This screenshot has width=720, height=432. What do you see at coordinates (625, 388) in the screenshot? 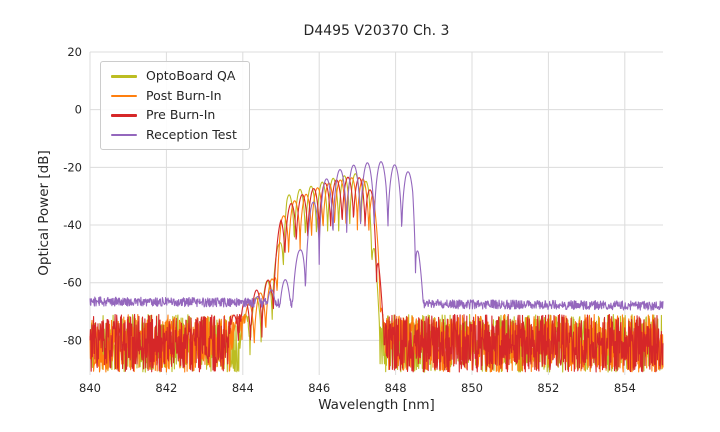
I see `x-tick-label: 854` at bounding box center [625, 388].